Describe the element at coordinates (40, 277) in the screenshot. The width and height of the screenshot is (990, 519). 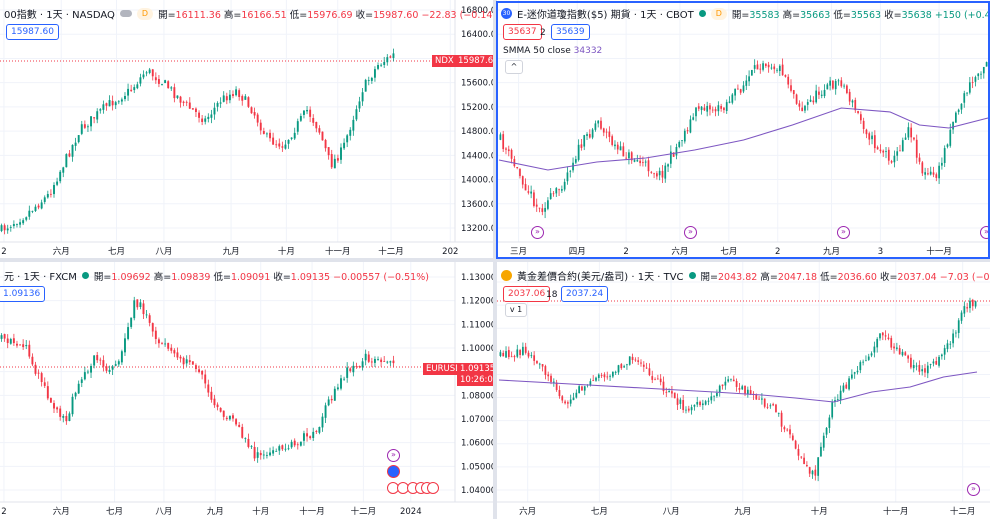
I see `eurusd-title: 元 · 1天 · FXCM` at that location.